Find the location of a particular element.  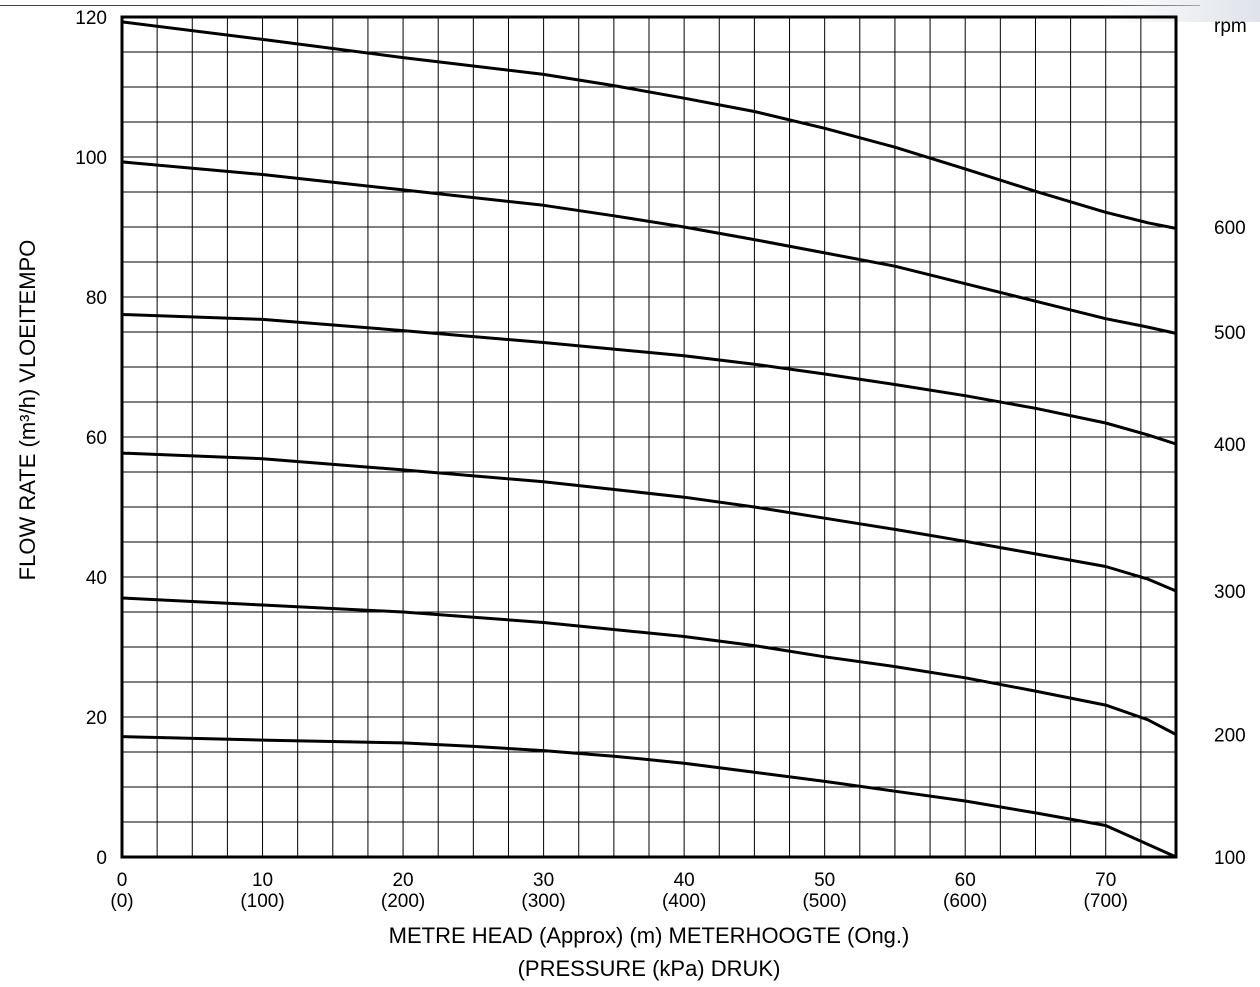

curve-400-rpm is located at coordinates (649, 379).